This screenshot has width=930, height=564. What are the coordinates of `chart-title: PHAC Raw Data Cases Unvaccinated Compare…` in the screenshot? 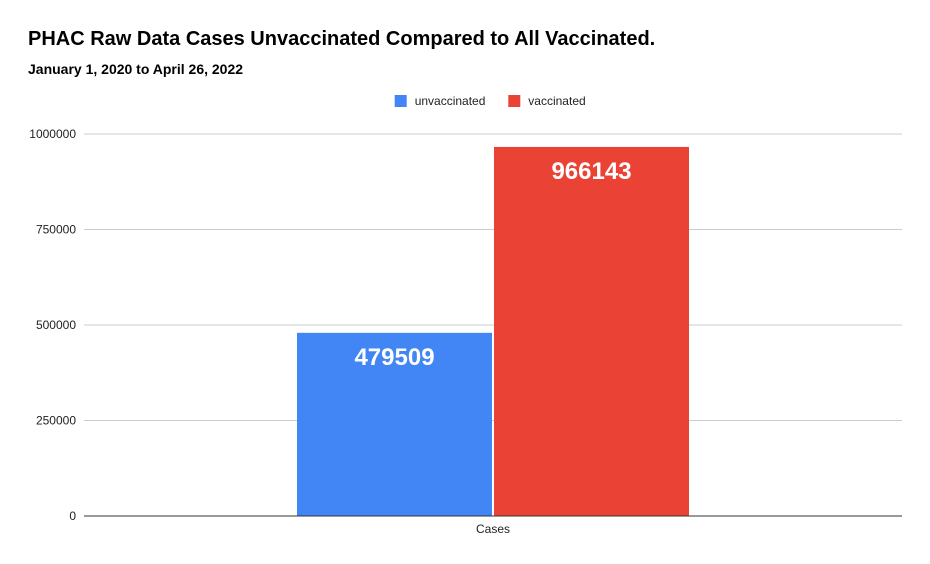 It's located at (342, 39).